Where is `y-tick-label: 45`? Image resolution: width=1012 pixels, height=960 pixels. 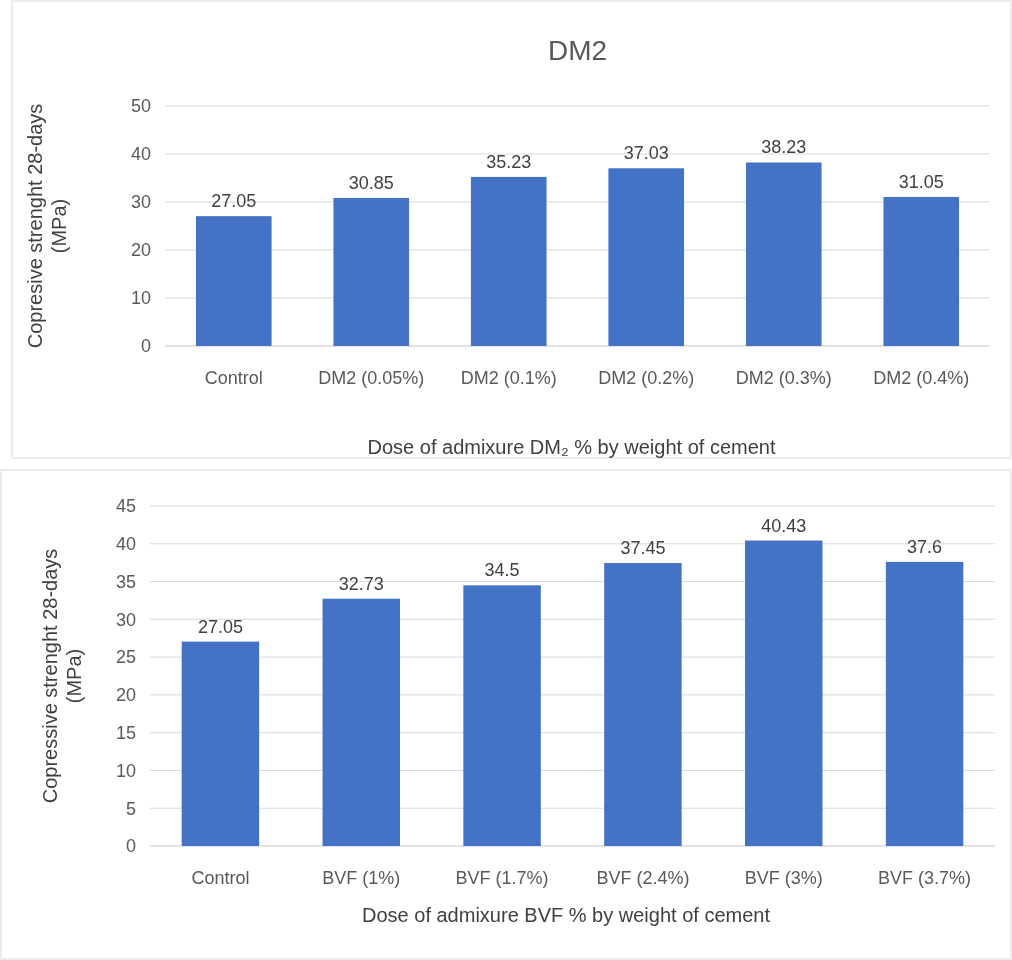 y-tick-label: 45 is located at coordinates (125, 506).